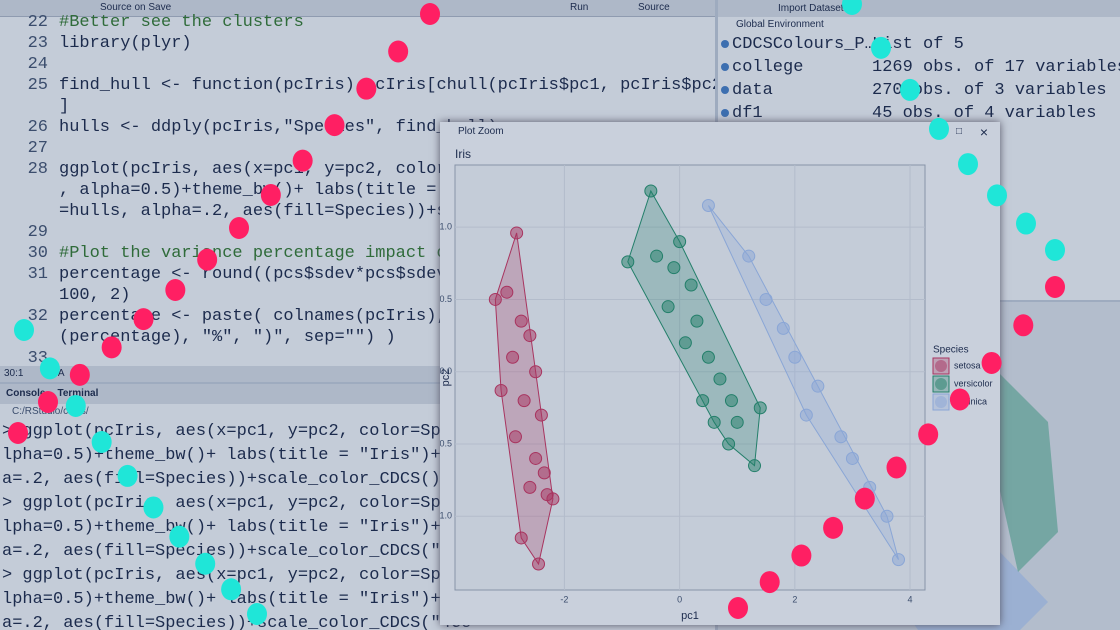  What do you see at coordinates (37, 169) in the screenshot?
I see `line-number: 28` at bounding box center [37, 169].